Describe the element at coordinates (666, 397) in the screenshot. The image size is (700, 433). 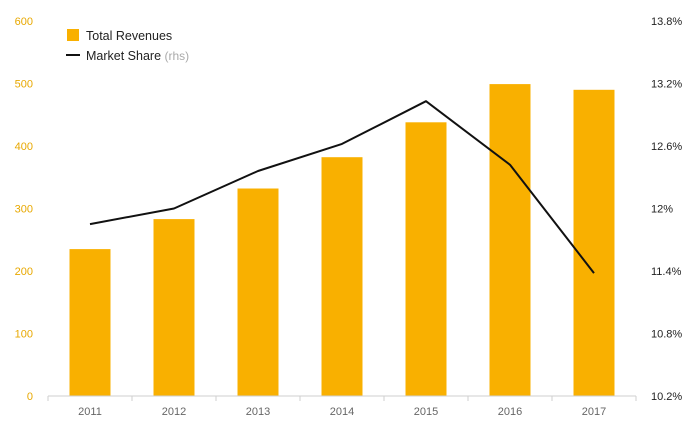
I see `right-tick-label: 10.2%` at that location.